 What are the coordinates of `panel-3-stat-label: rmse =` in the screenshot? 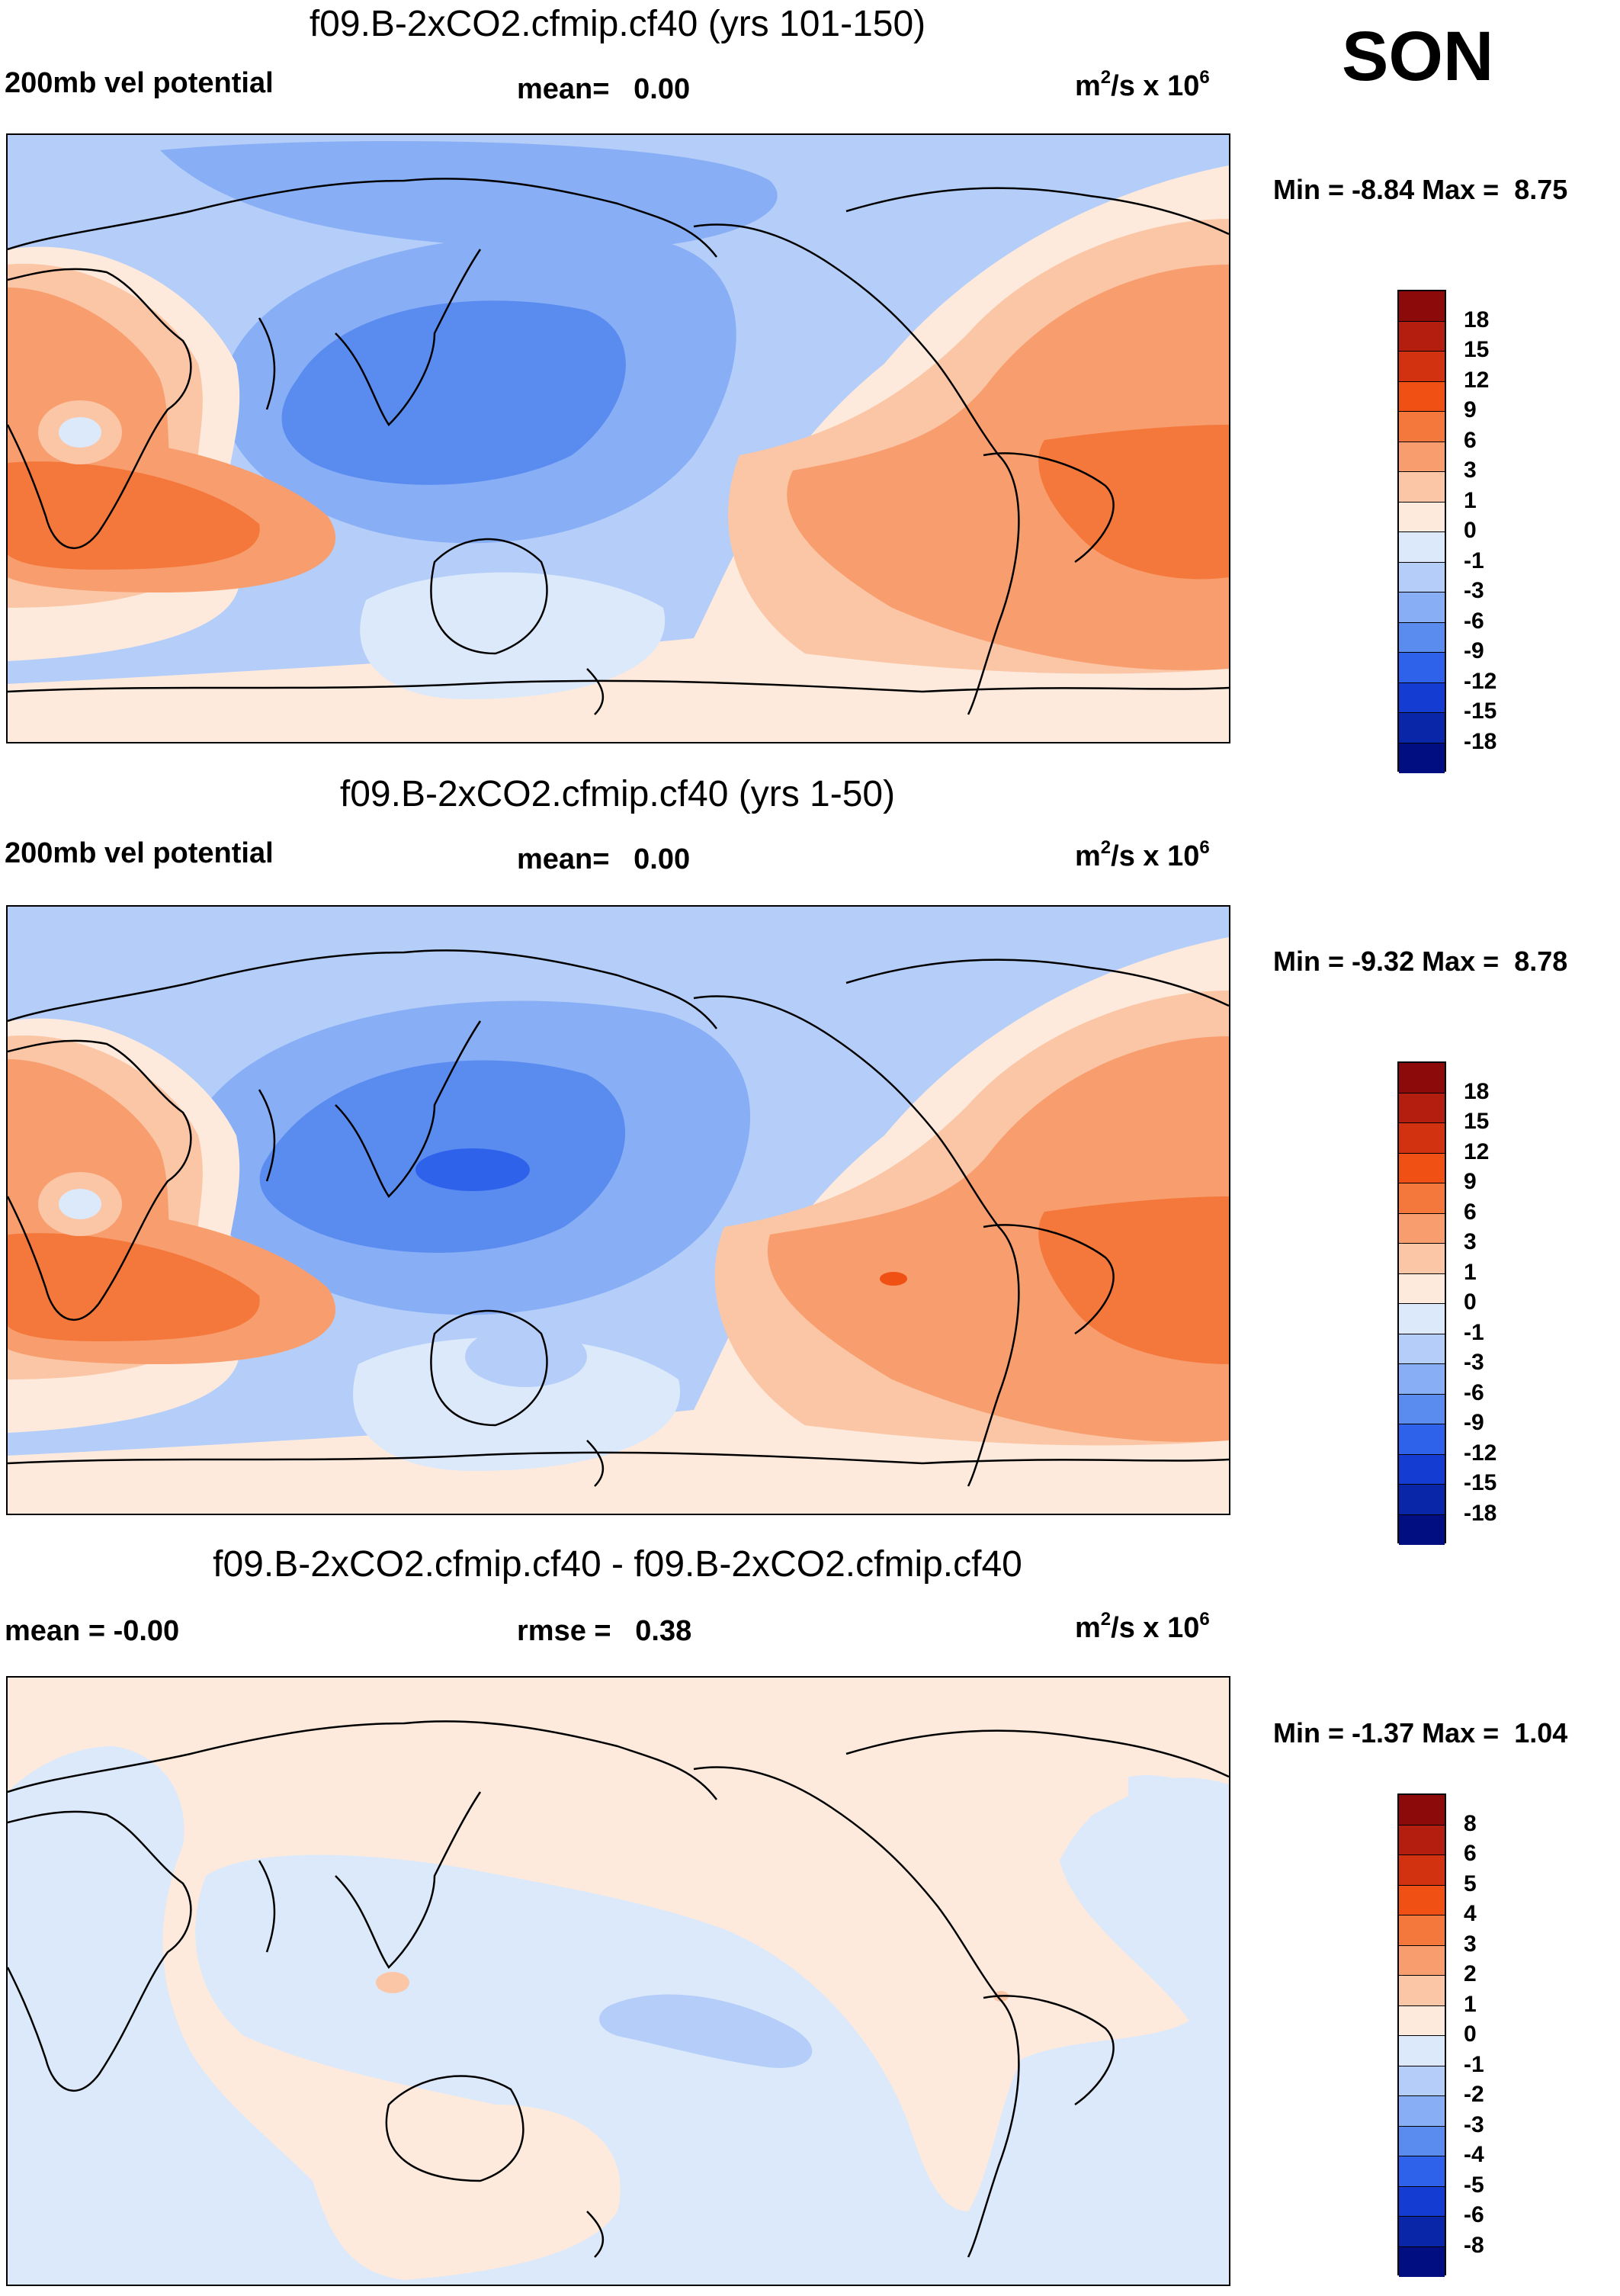 It's located at (564, 1631).